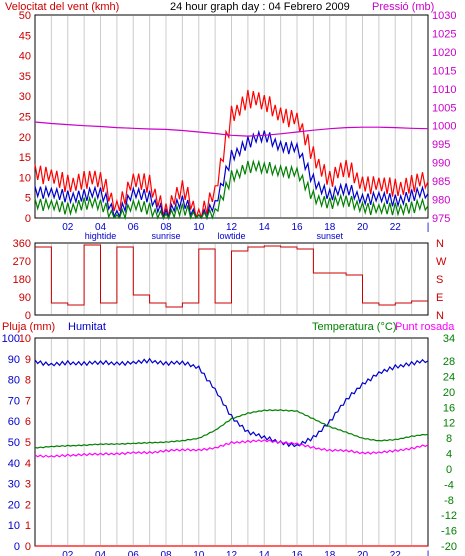  Describe the element at coordinates (28, 360) in the screenshot. I see `rain-tick-label: 9` at that location.